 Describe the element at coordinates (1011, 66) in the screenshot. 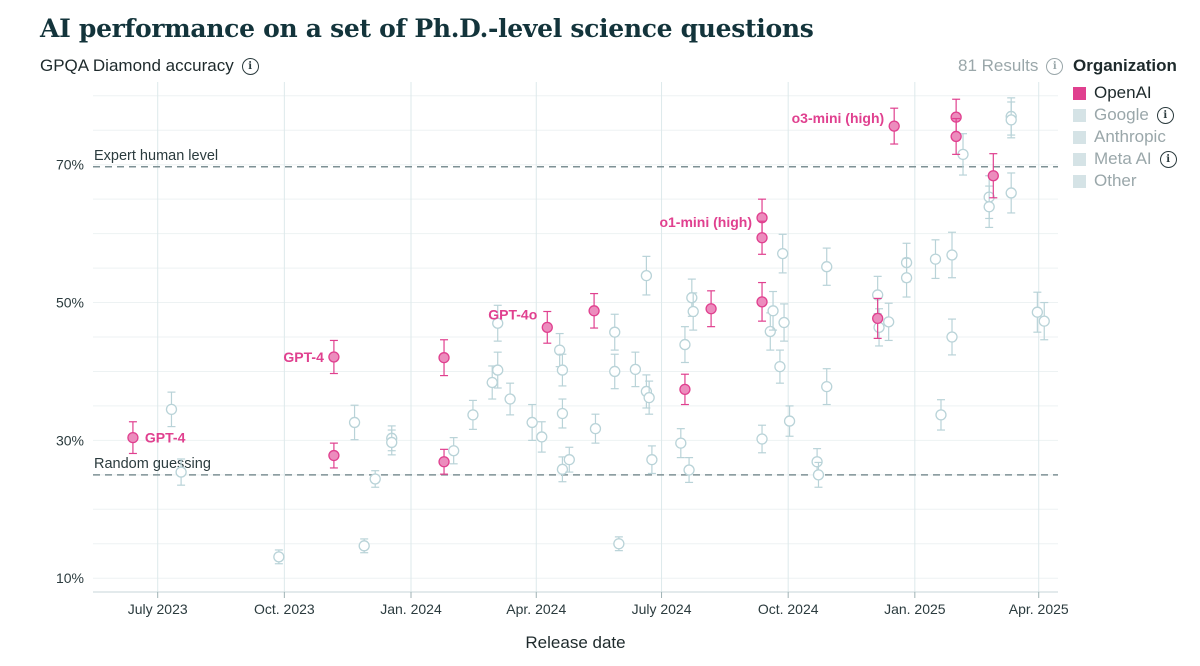

I see `results-count: 81 Results i` at that location.